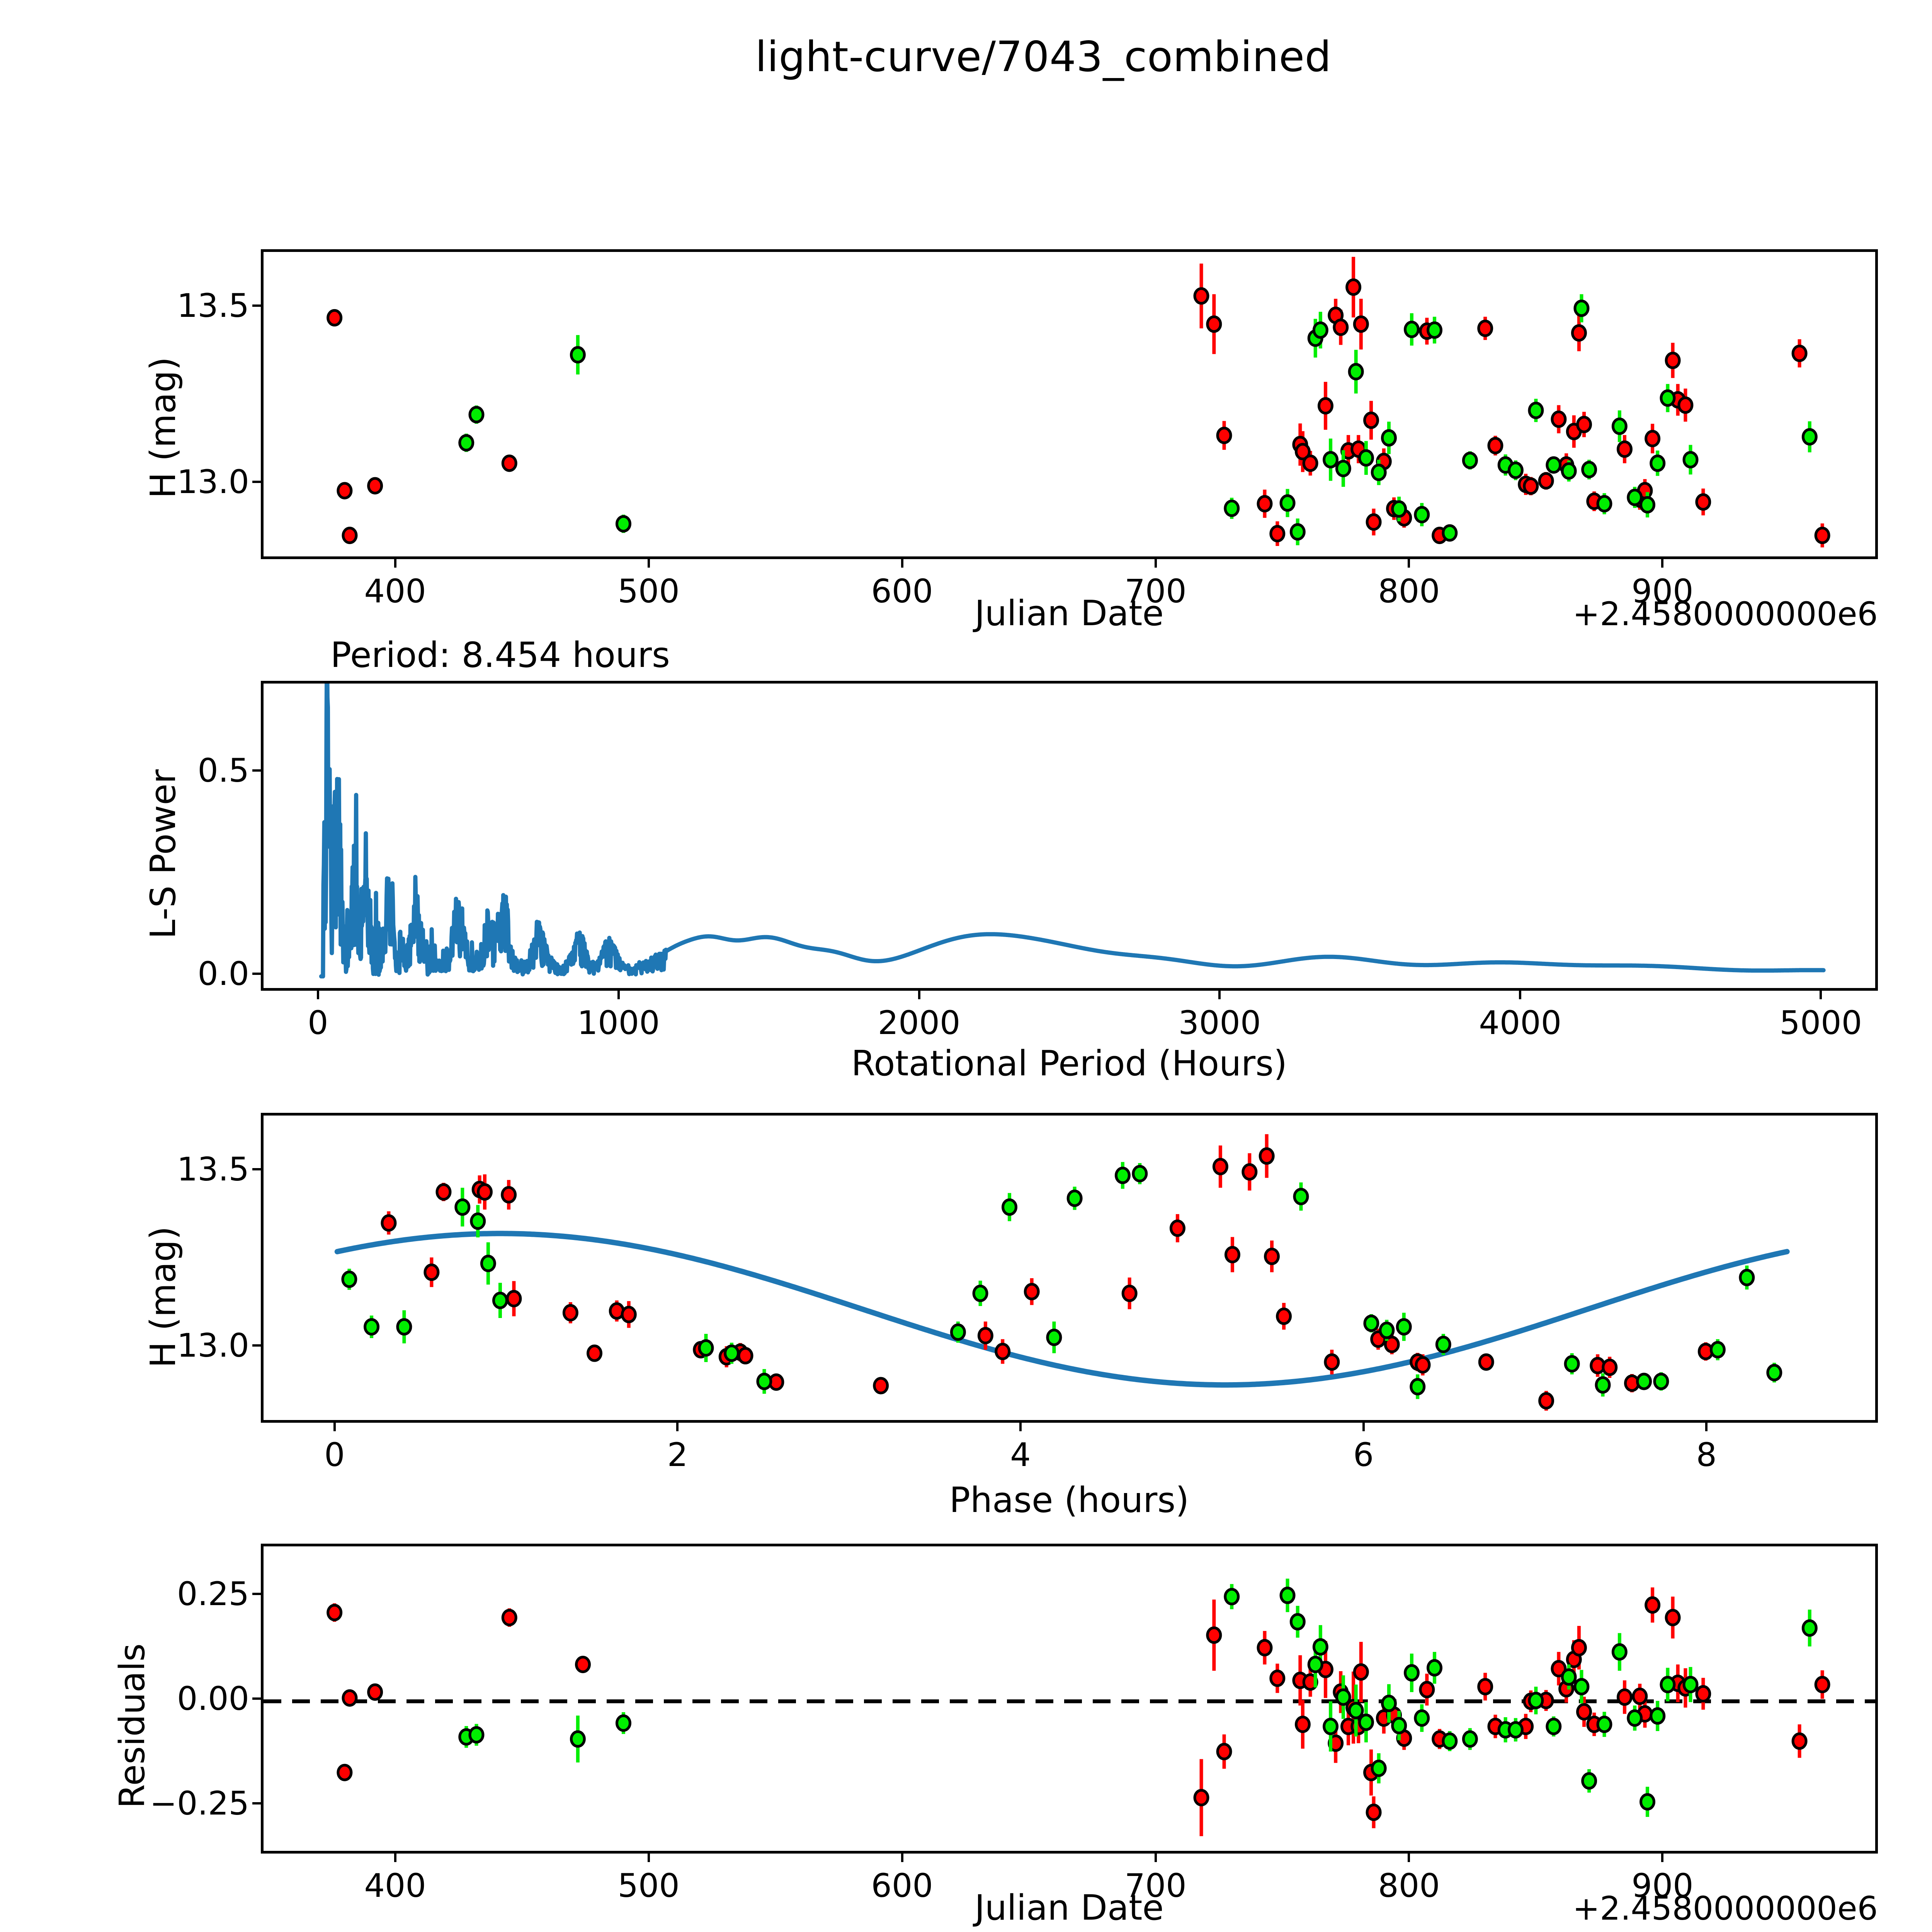  Describe the element at coordinates (223, 974) in the screenshot. I see `y-tick-label: 0.0` at that location.